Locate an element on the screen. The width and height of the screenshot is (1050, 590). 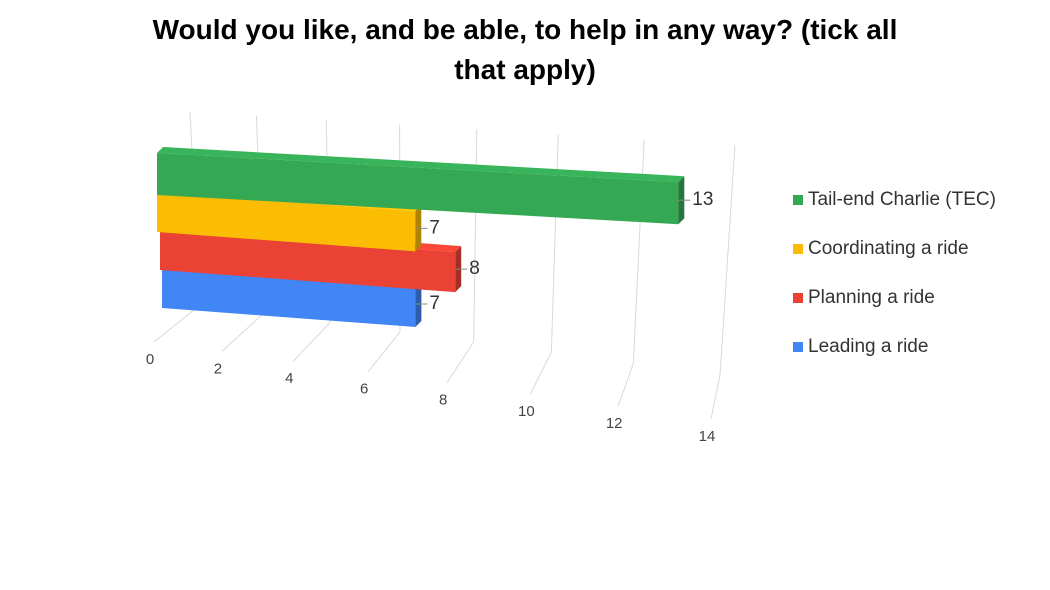
legend-label: Leading a ride is located at coordinates (868, 346).